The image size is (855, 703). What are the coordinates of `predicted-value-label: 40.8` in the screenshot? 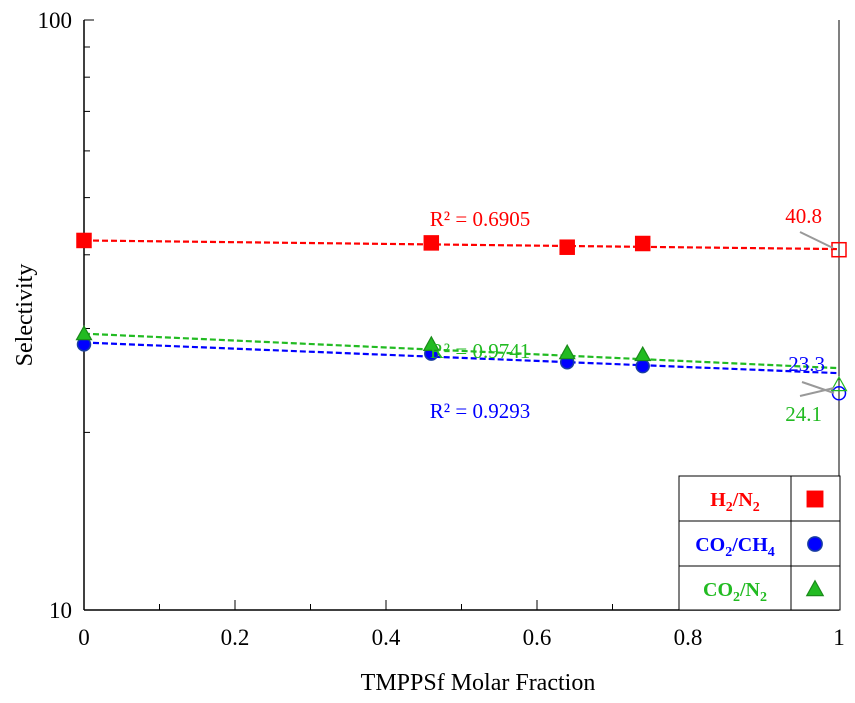 It's located at (803, 216).